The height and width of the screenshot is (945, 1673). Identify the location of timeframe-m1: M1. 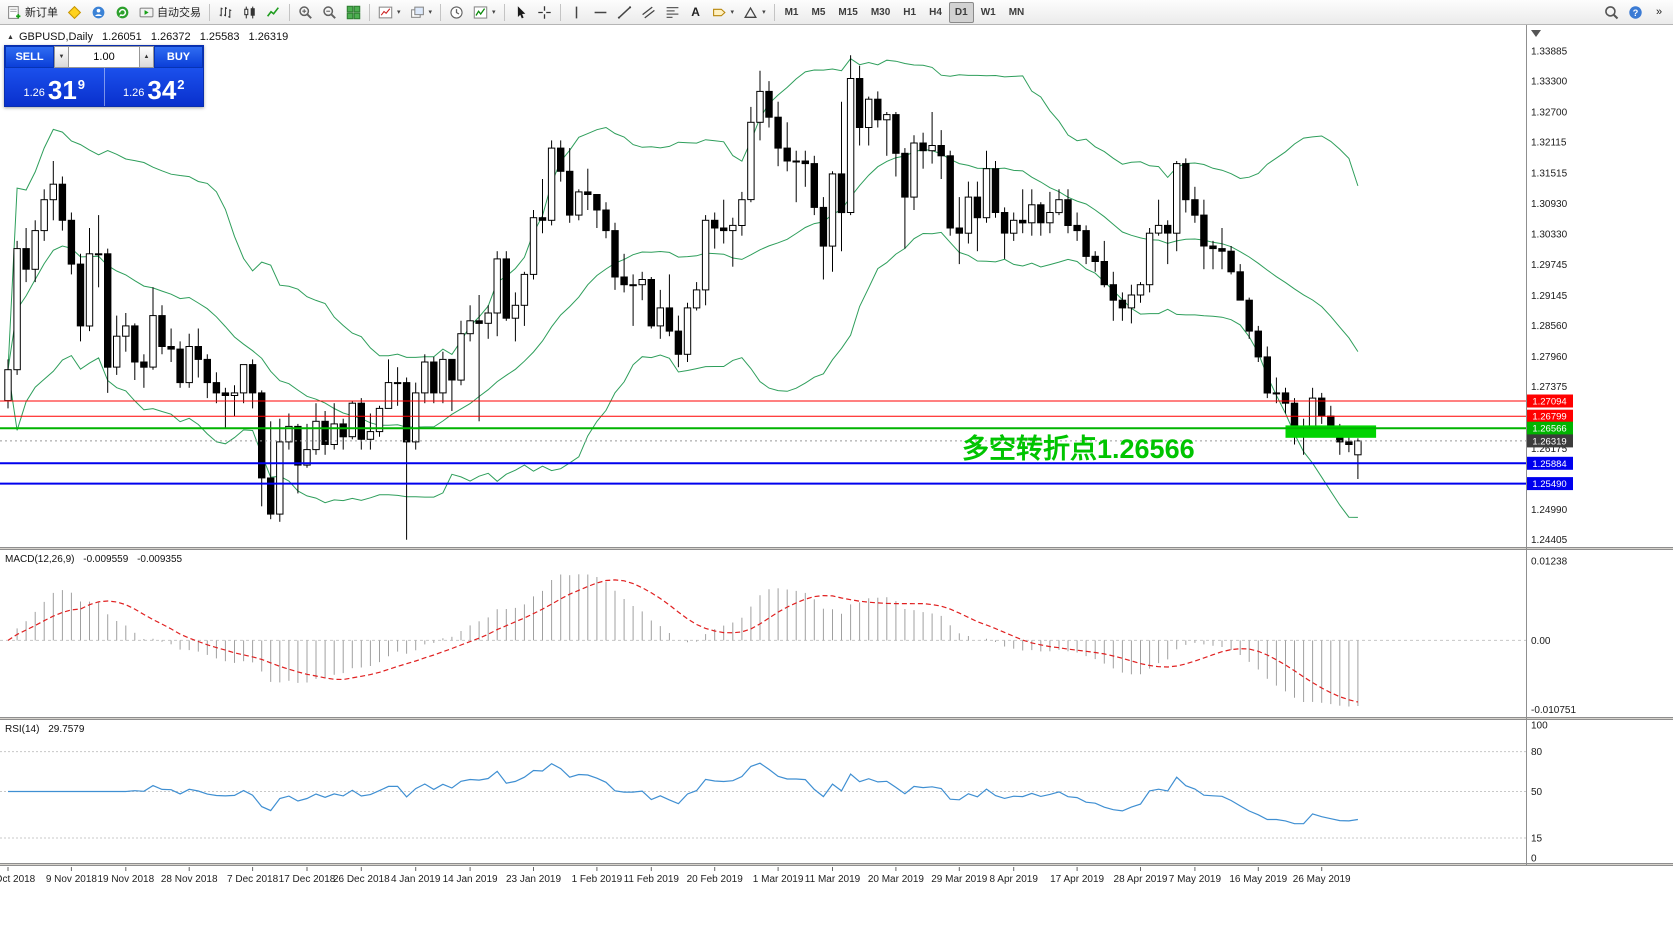
(792, 12).